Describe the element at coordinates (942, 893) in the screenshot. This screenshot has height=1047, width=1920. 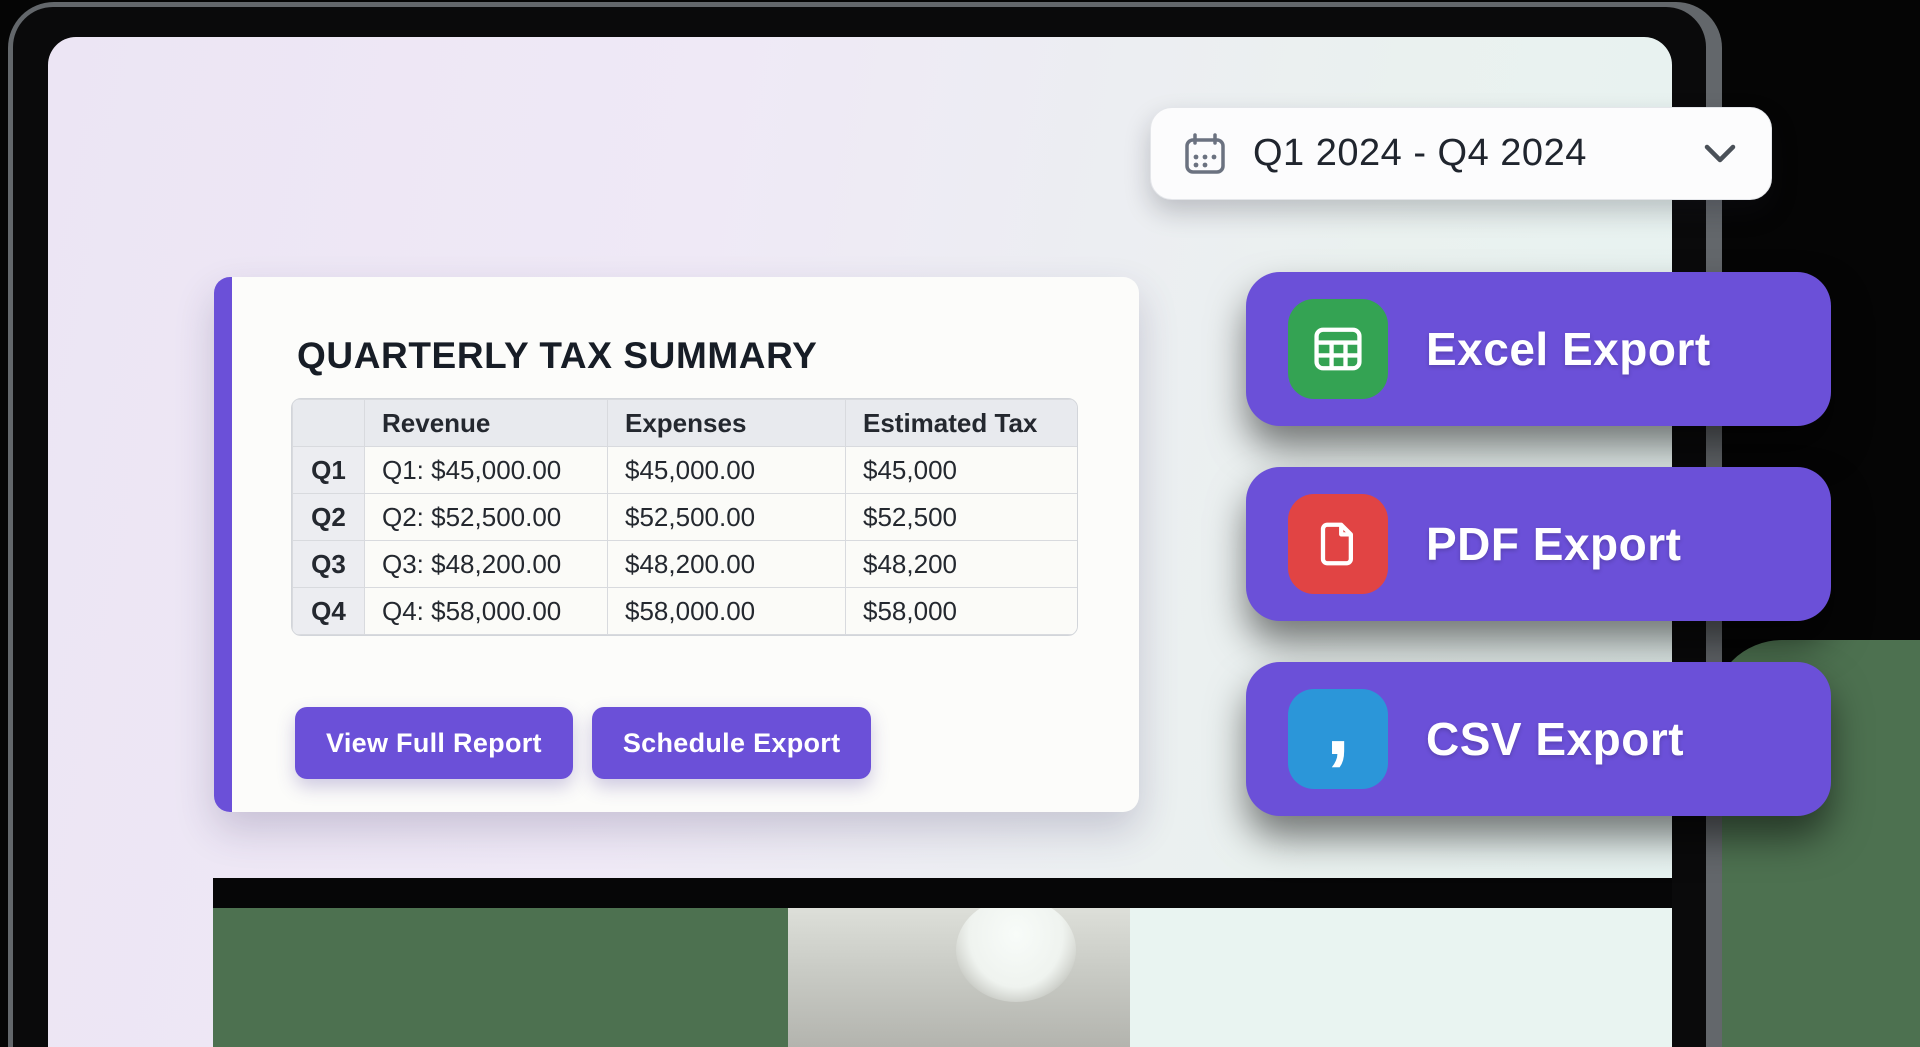
I see `screen-bottom-bar` at that location.